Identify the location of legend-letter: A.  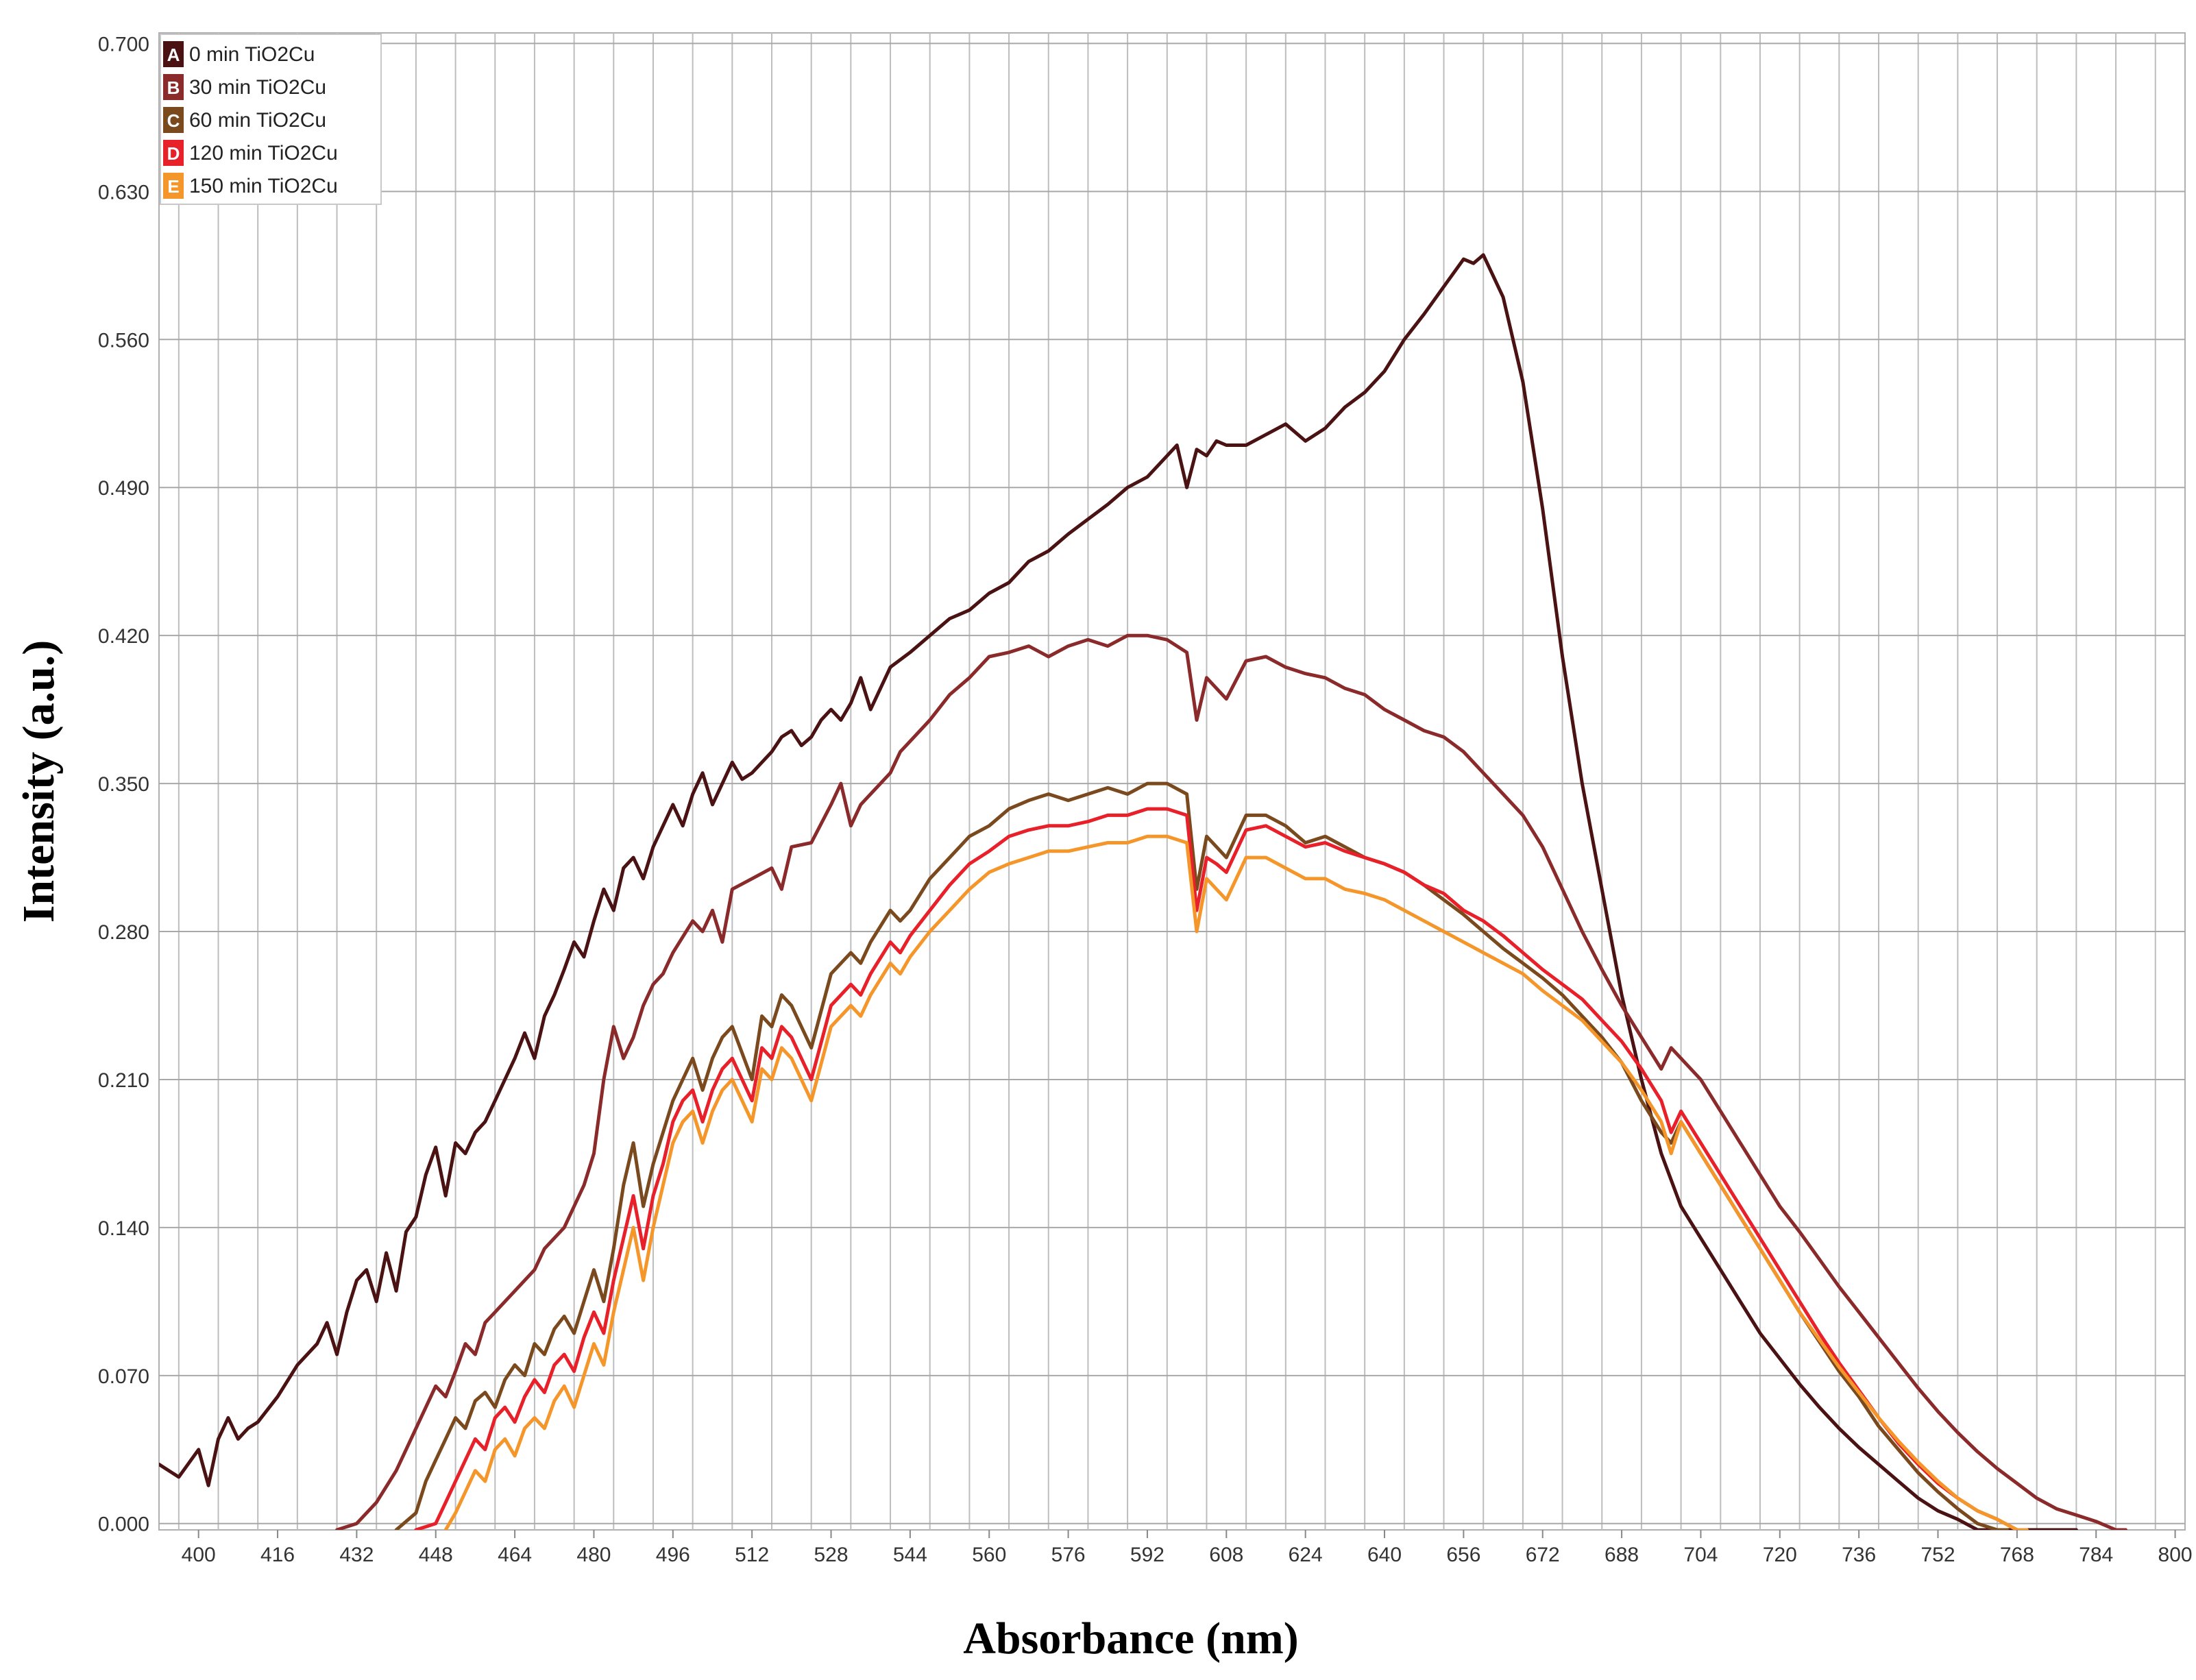
(173, 55).